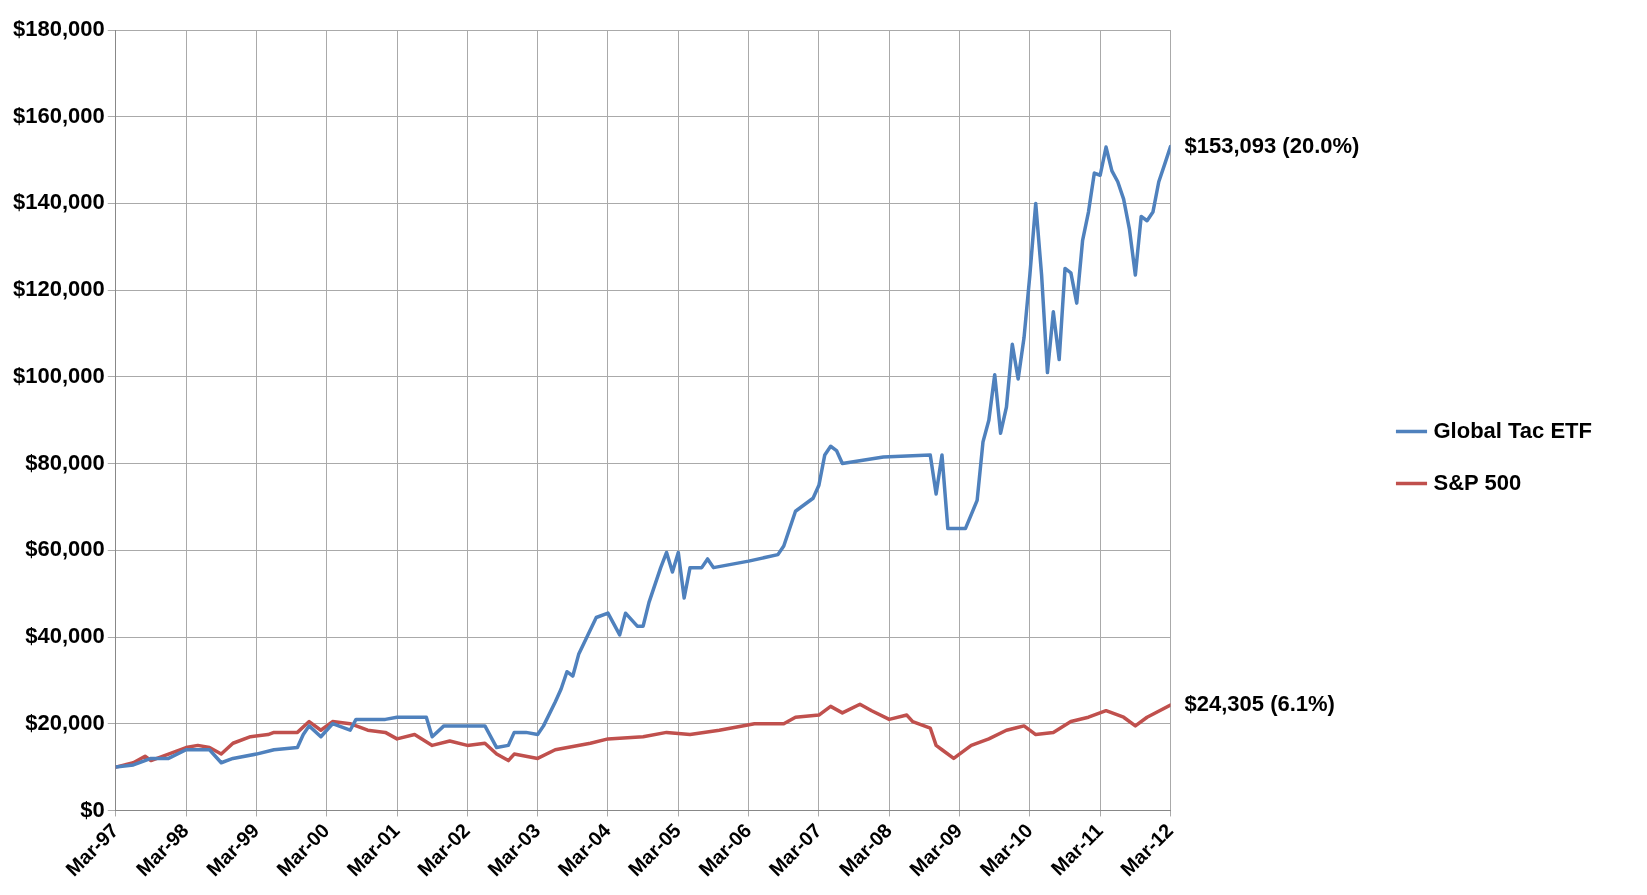 This screenshot has height=895, width=1647. I want to click on y-tick-label: $80,000, so click(65, 462).